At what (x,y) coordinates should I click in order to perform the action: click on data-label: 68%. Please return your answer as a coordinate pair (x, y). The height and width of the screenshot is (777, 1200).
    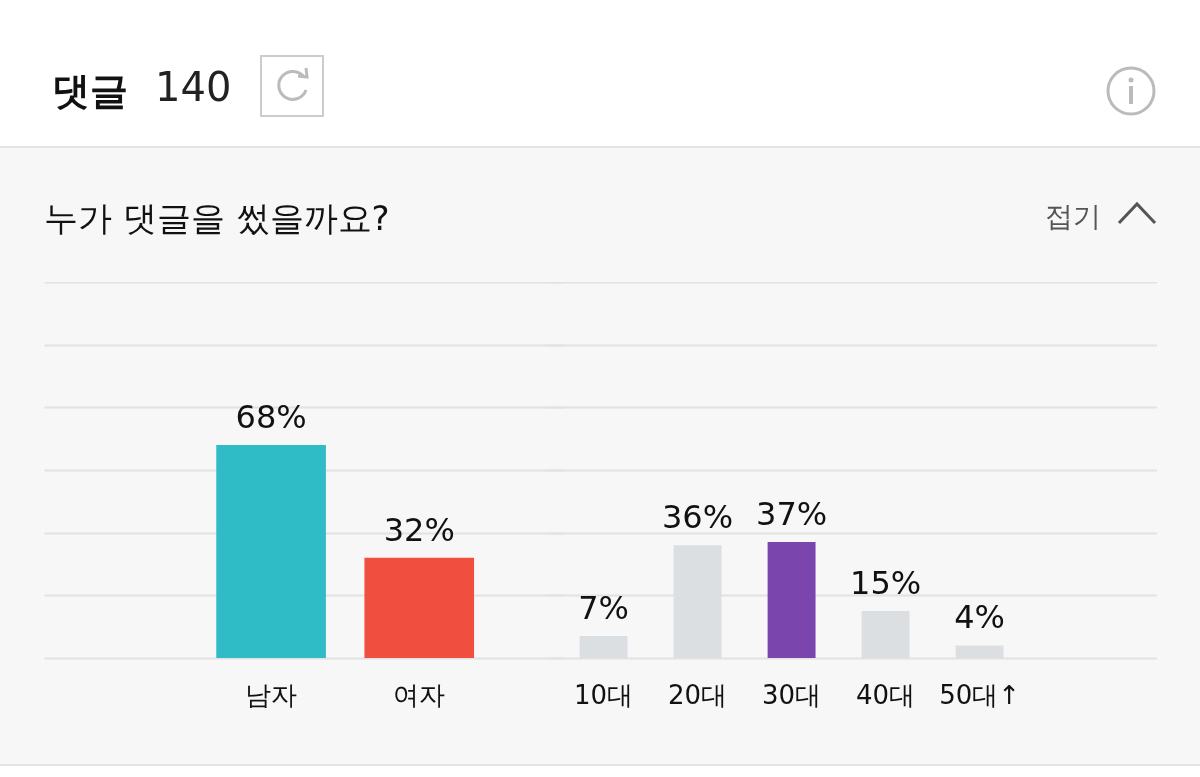
    Looking at the image, I should click on (271, 416).